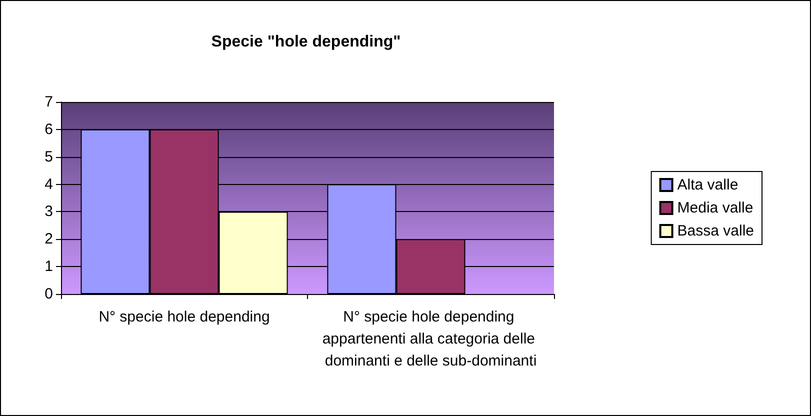  Describe the element at coordinates (715, 208) in the screenshot. I see `legend-label: Media valle` at that location.